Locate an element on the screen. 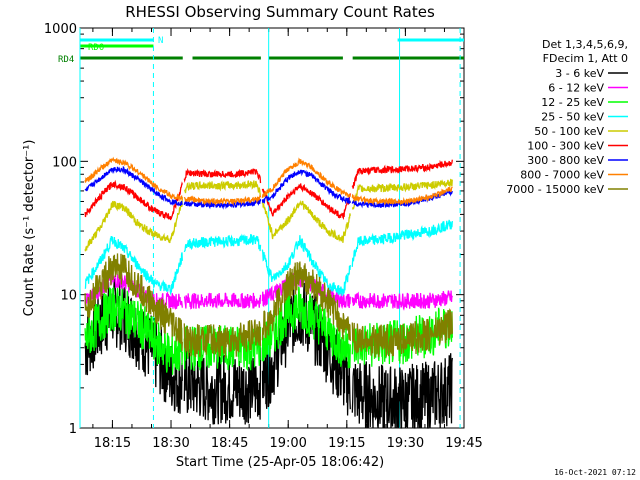 This screenshot has height=480, width=640. attenuator-flags: RD0 N RD4 is located at coordinates (261, 50).